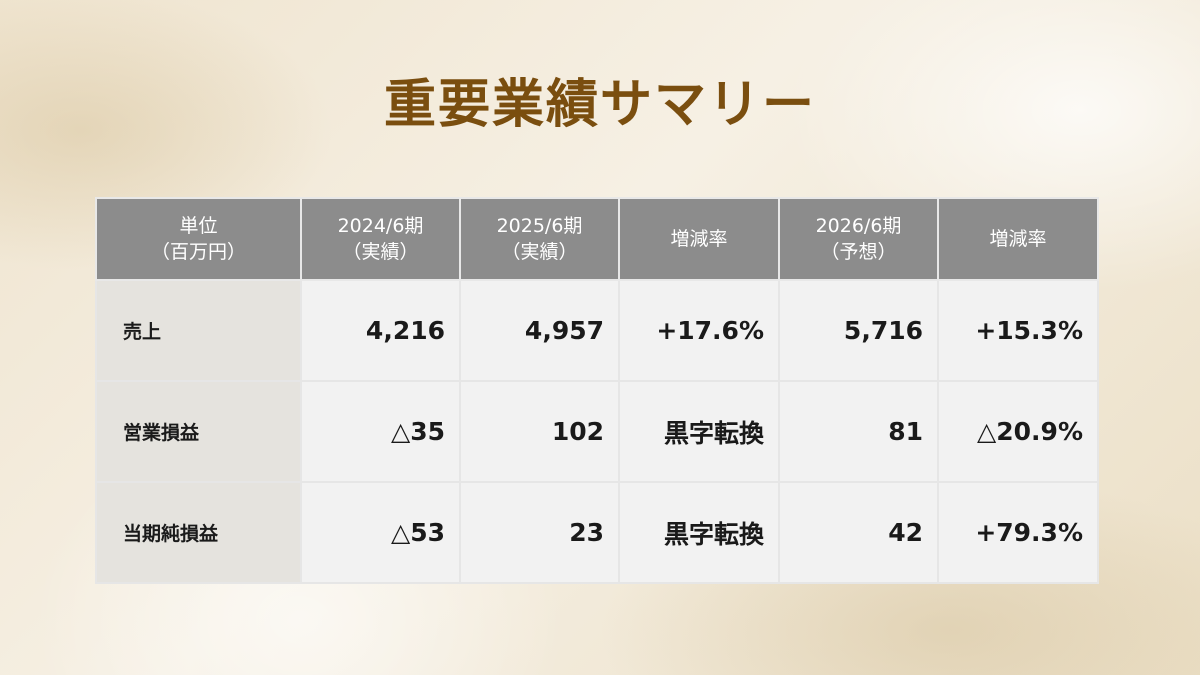  Describe the element at coordinates (380, 330) in the screenshot. I see `table-cell: 4,216` at that location.